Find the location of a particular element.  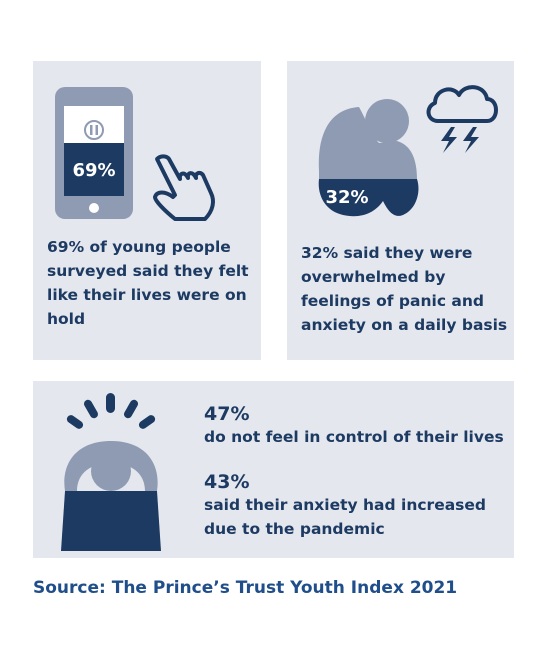

stressed-person-icon is located at coordinates (111, 472).